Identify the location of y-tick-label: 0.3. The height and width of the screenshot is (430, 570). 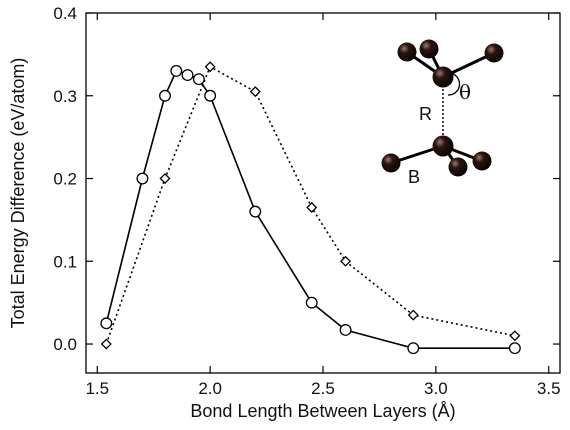
(65, 96).